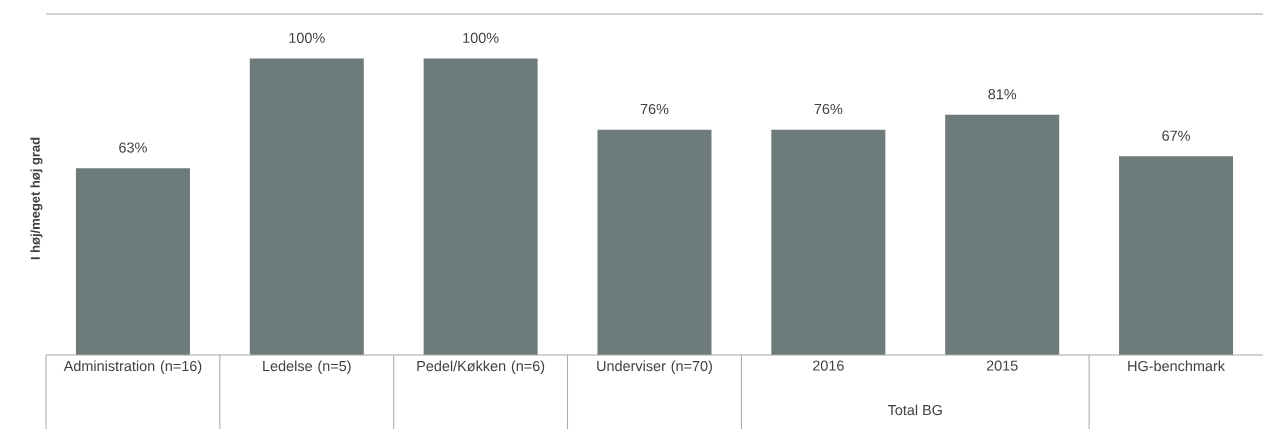 The width and height of the screenshot is (1263, 429). Describe the element at coordinates (481, 367) in the screenshot. I see `x-tick-label: Pedel/Køkken (n=6)` at that location.